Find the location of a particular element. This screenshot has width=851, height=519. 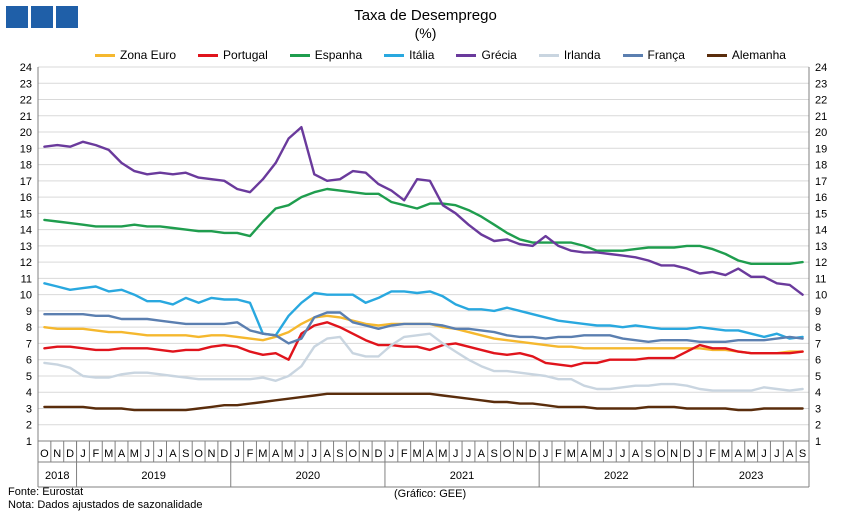

y-tick-label-right: 14 is located at coordinates (821, 231).